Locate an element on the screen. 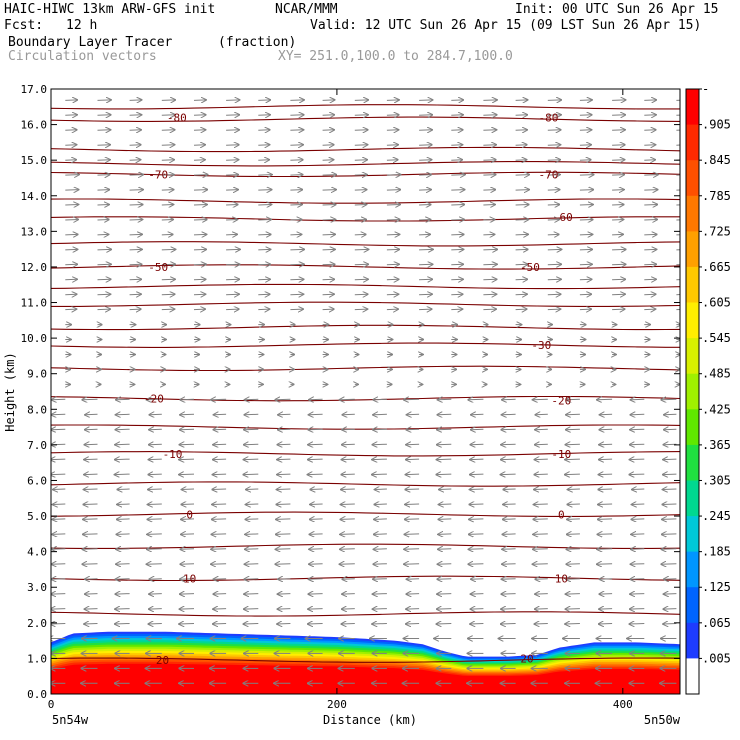  colorbar-label: .485 is located at coordinates (716, 374).